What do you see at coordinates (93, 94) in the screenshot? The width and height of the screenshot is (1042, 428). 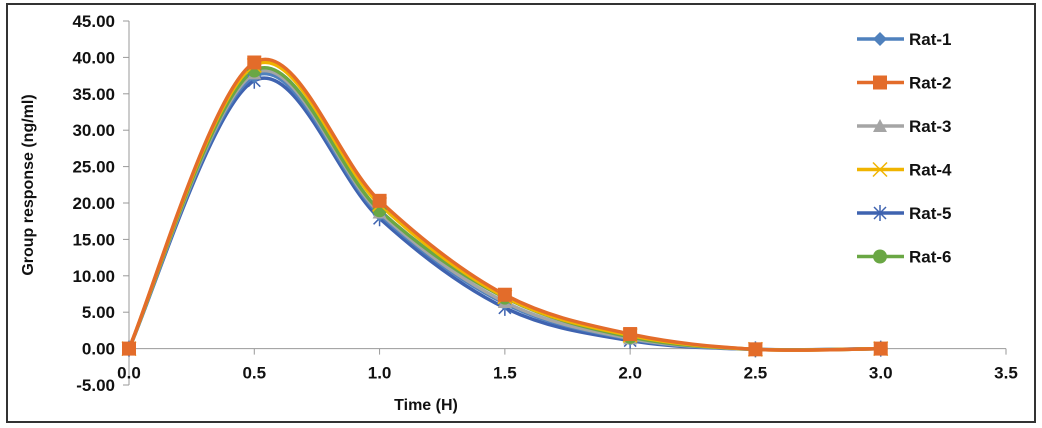 I see `y-tick-label: 35.00` at bounding box center [93, 94].